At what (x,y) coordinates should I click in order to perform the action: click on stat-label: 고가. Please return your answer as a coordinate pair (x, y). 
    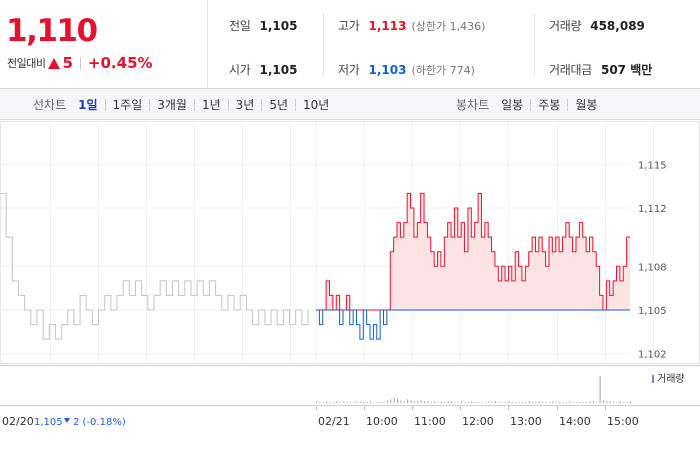
    Looking at the image, I should click on (349, 26).